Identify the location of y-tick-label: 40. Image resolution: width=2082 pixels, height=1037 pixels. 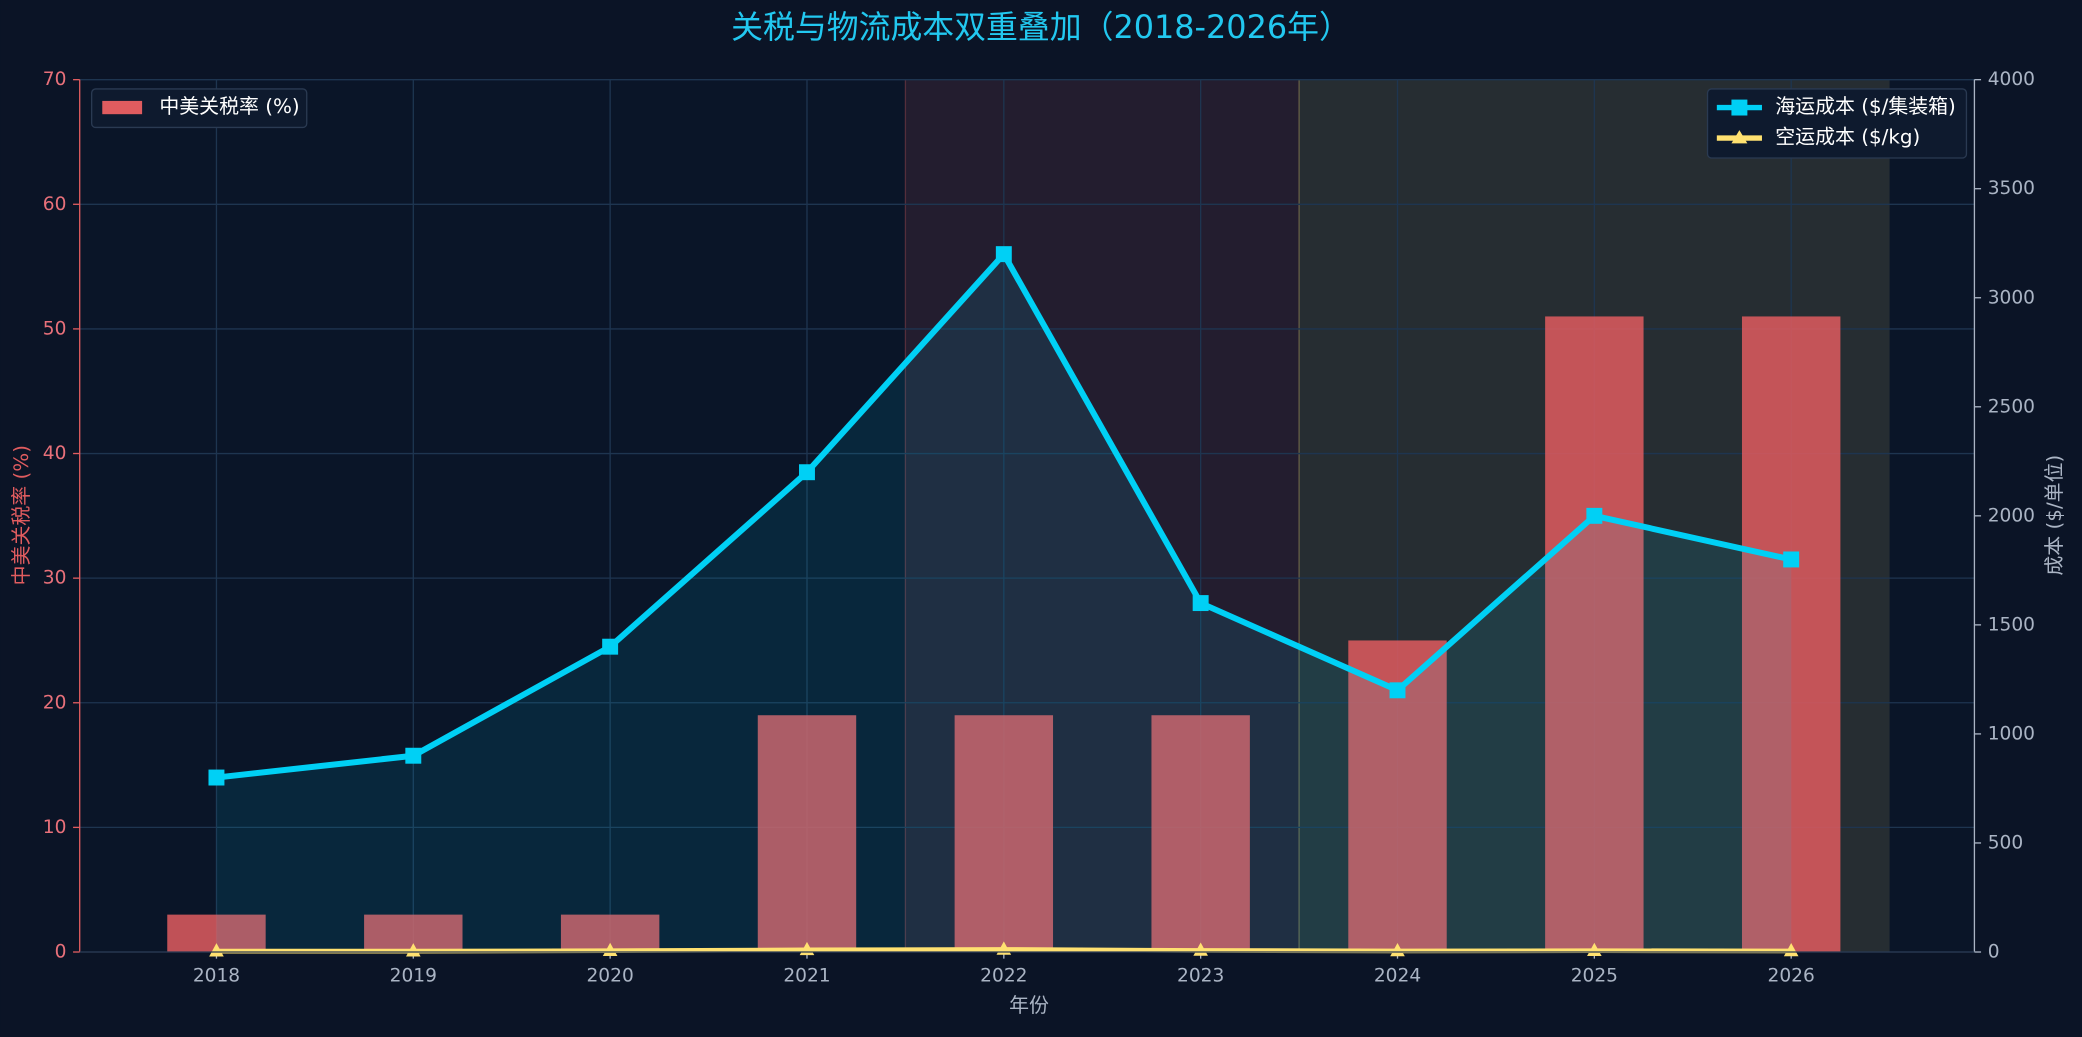
(55, 453).